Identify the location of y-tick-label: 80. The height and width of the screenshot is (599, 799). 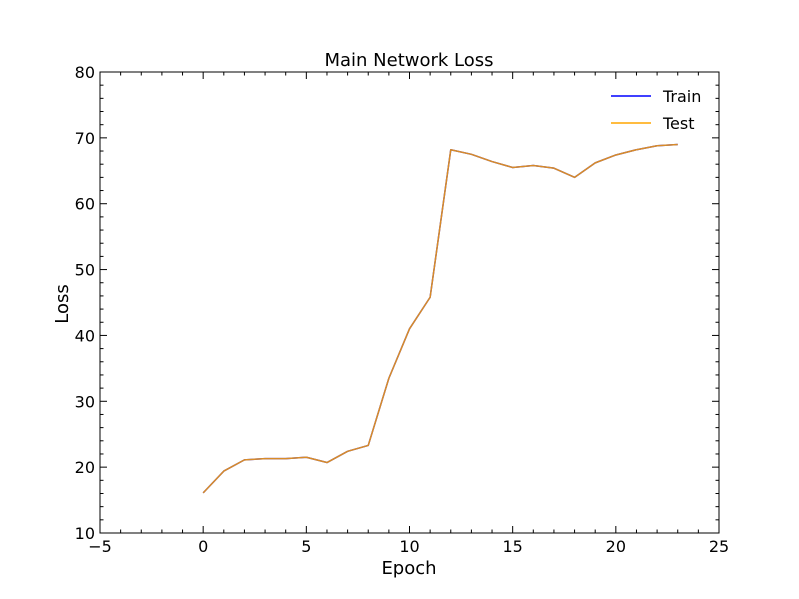
(85, 72).